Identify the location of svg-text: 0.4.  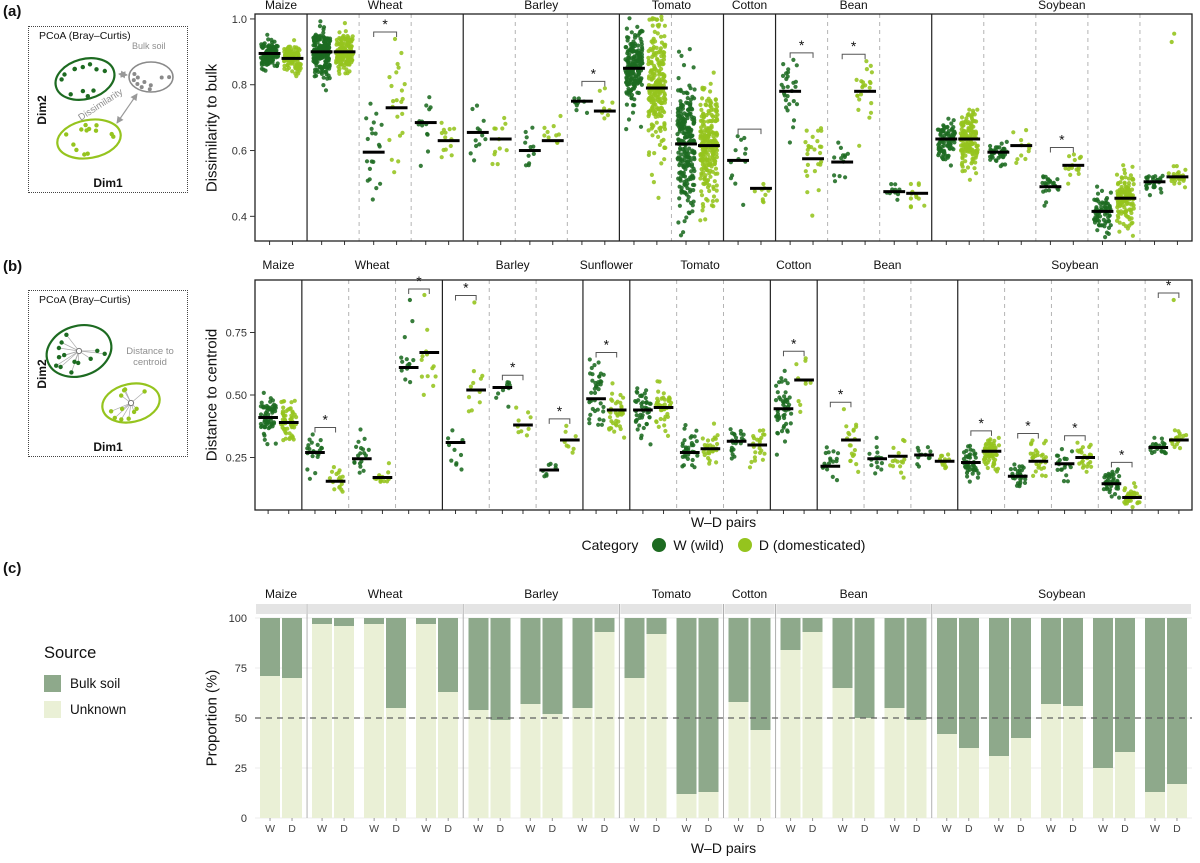
(239, 217).